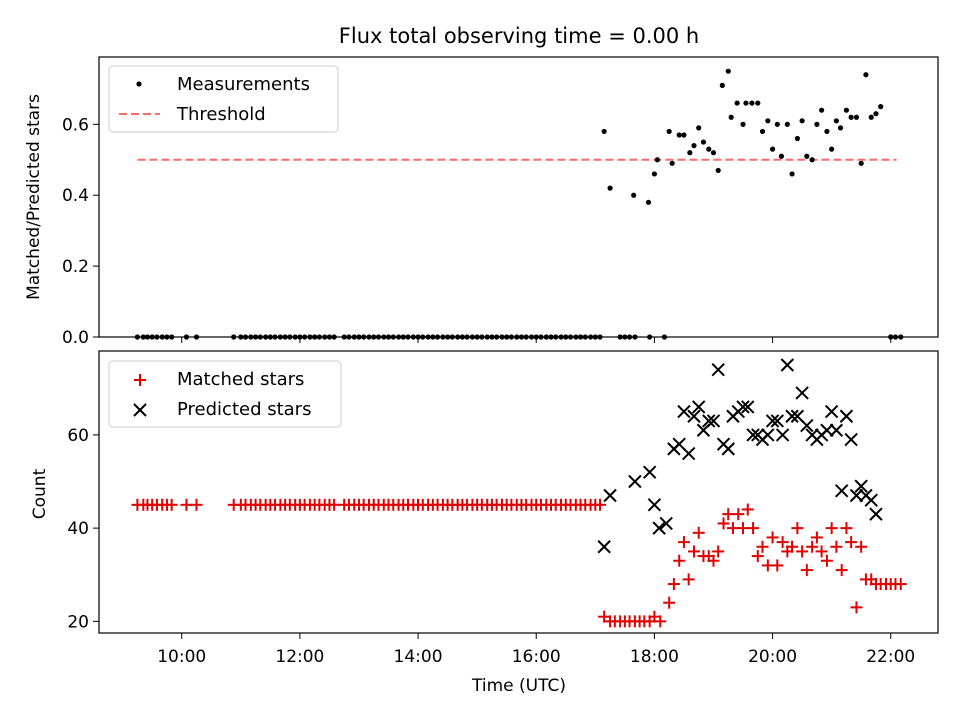 Image resolution: width=960 pixels, height=720 pixels. What do you see at coordinates (536, 340) in the screenshot?
I see `top-x-ticks` at bounding box center [536, 340].